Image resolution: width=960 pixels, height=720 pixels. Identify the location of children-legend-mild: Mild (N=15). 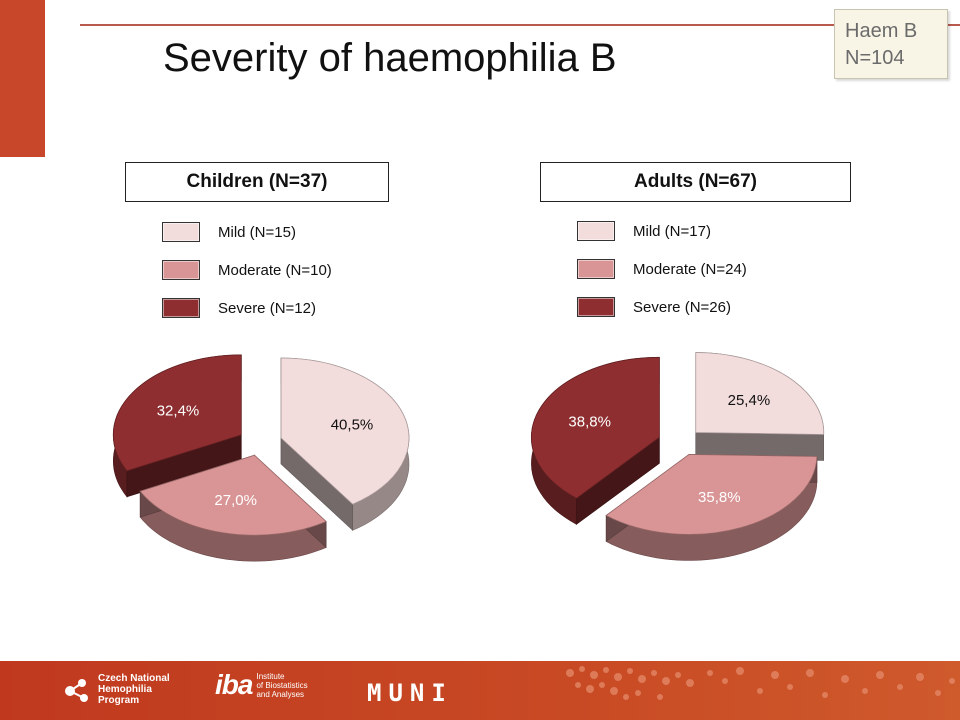
(229, 232).